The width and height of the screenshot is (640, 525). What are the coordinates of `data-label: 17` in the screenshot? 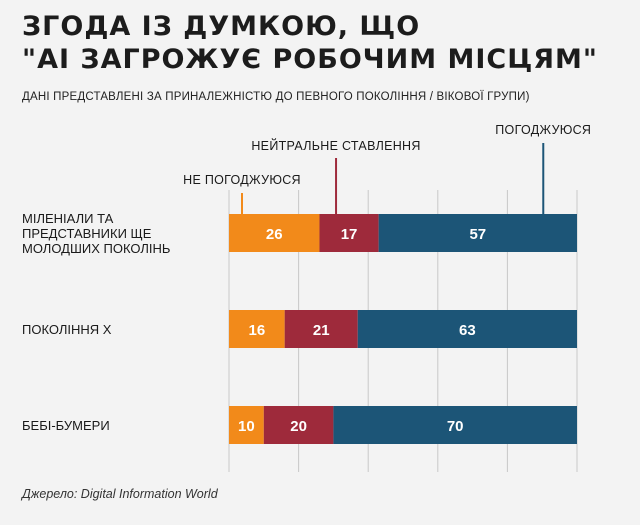 It's located at (349, 234).